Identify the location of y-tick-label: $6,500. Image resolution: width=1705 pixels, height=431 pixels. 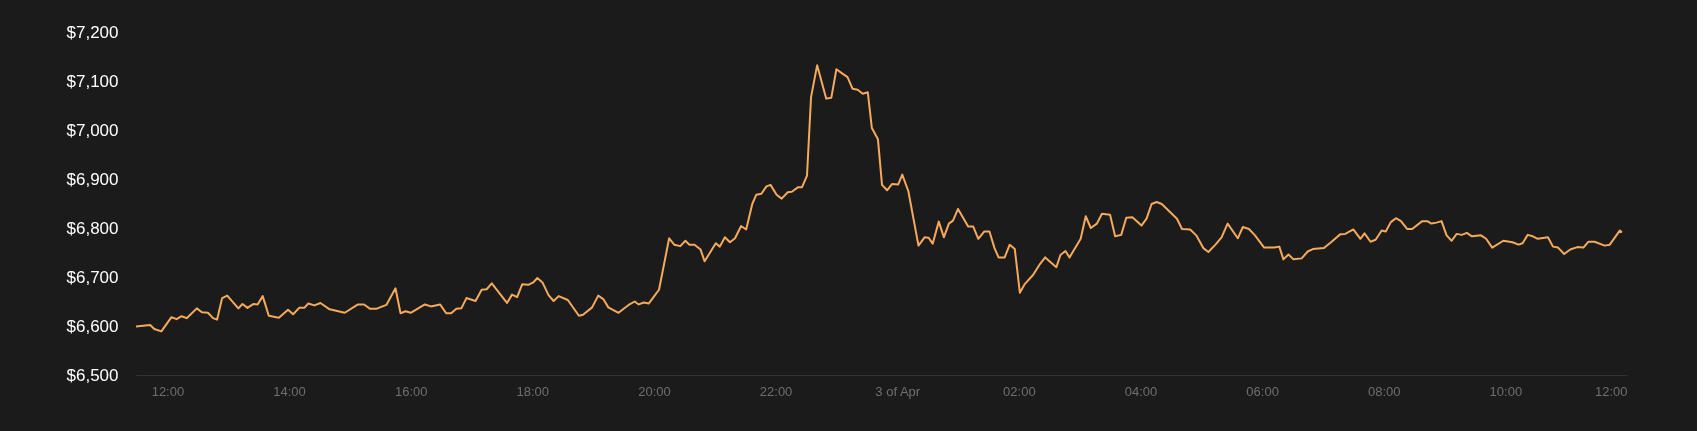
(92, 375).